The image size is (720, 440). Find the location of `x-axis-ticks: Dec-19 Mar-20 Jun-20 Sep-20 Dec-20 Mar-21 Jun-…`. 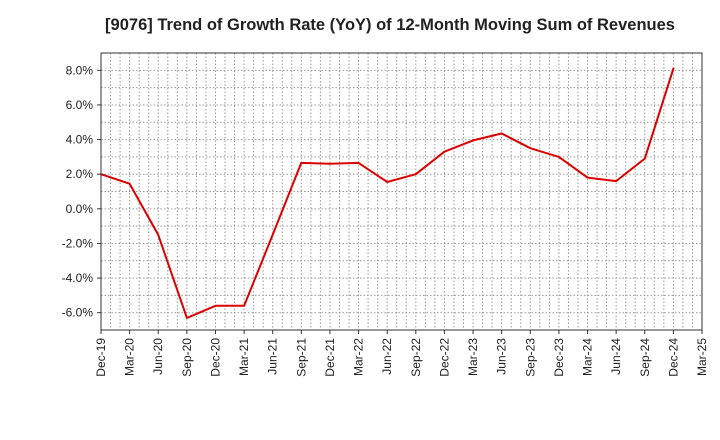

x-axis-ticks: Dec-19 Mar-20 Jun-20 Sep-20 Dec-20 Mar-21 Jun-… is located at coordinates (401, 353).